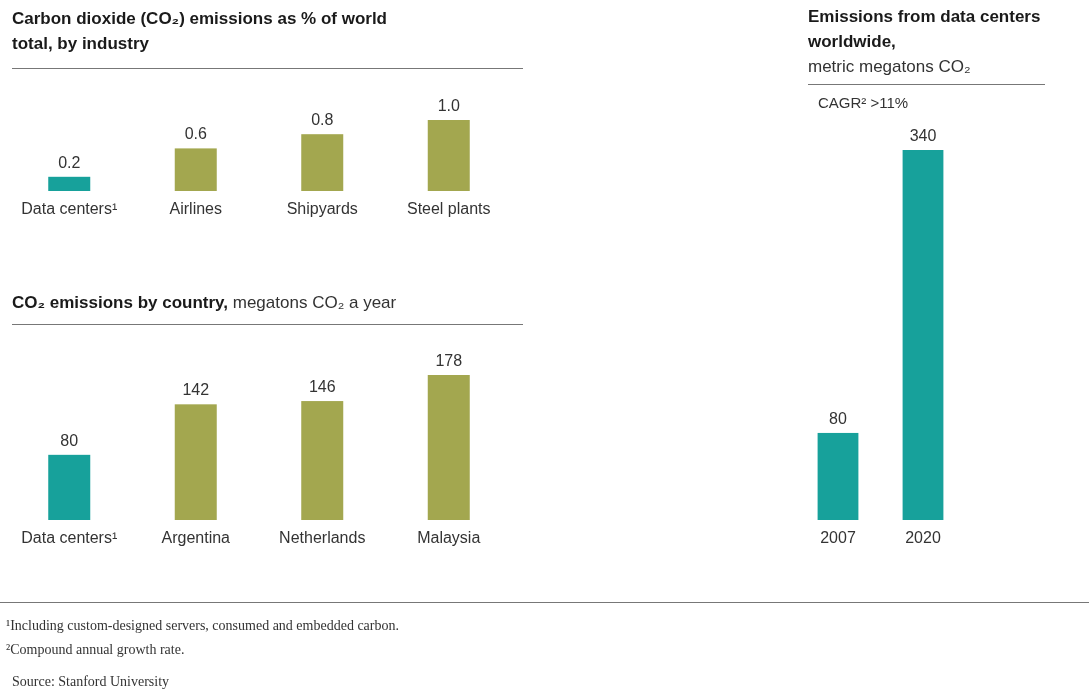  I want to click on data-label: 1.0, so click(448, 105).